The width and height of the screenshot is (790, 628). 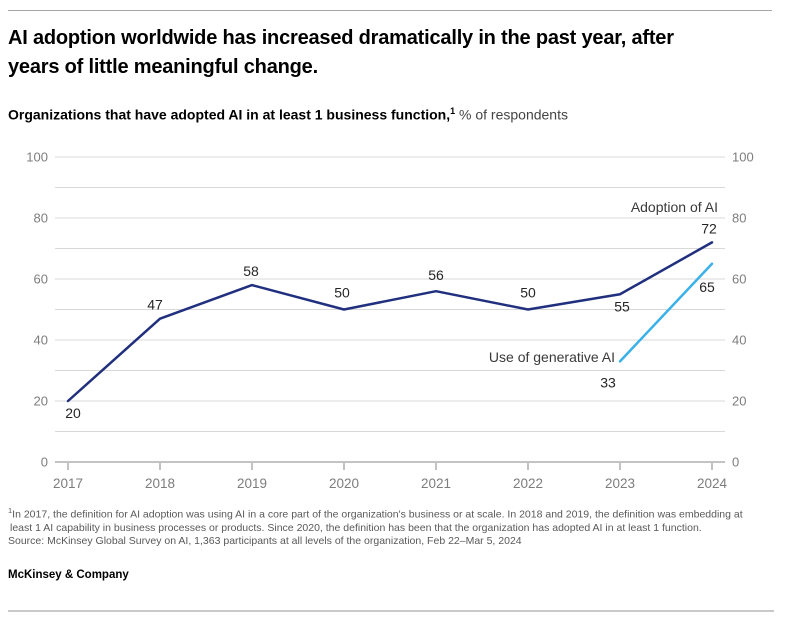 I want to click on data-label: 56, so click(x=436, y=275).